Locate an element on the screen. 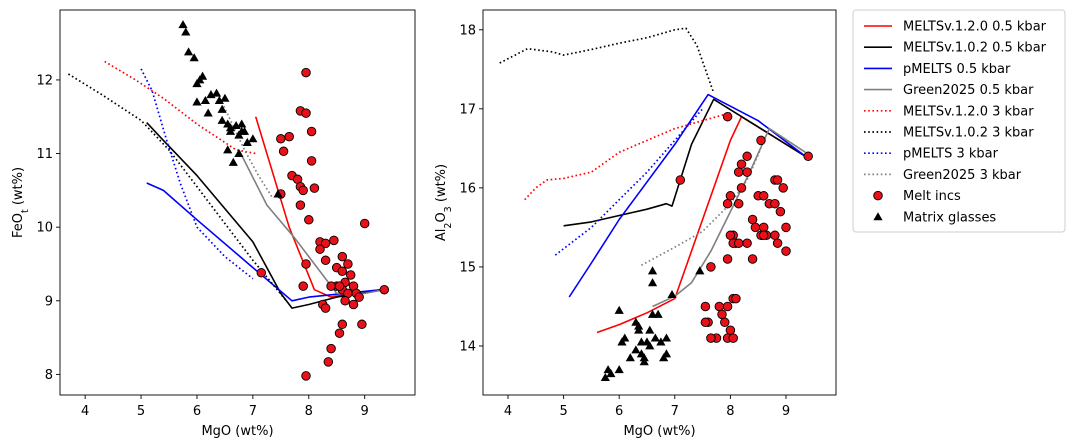  legend-label: Melt incs is located at coordinates (932, 196).